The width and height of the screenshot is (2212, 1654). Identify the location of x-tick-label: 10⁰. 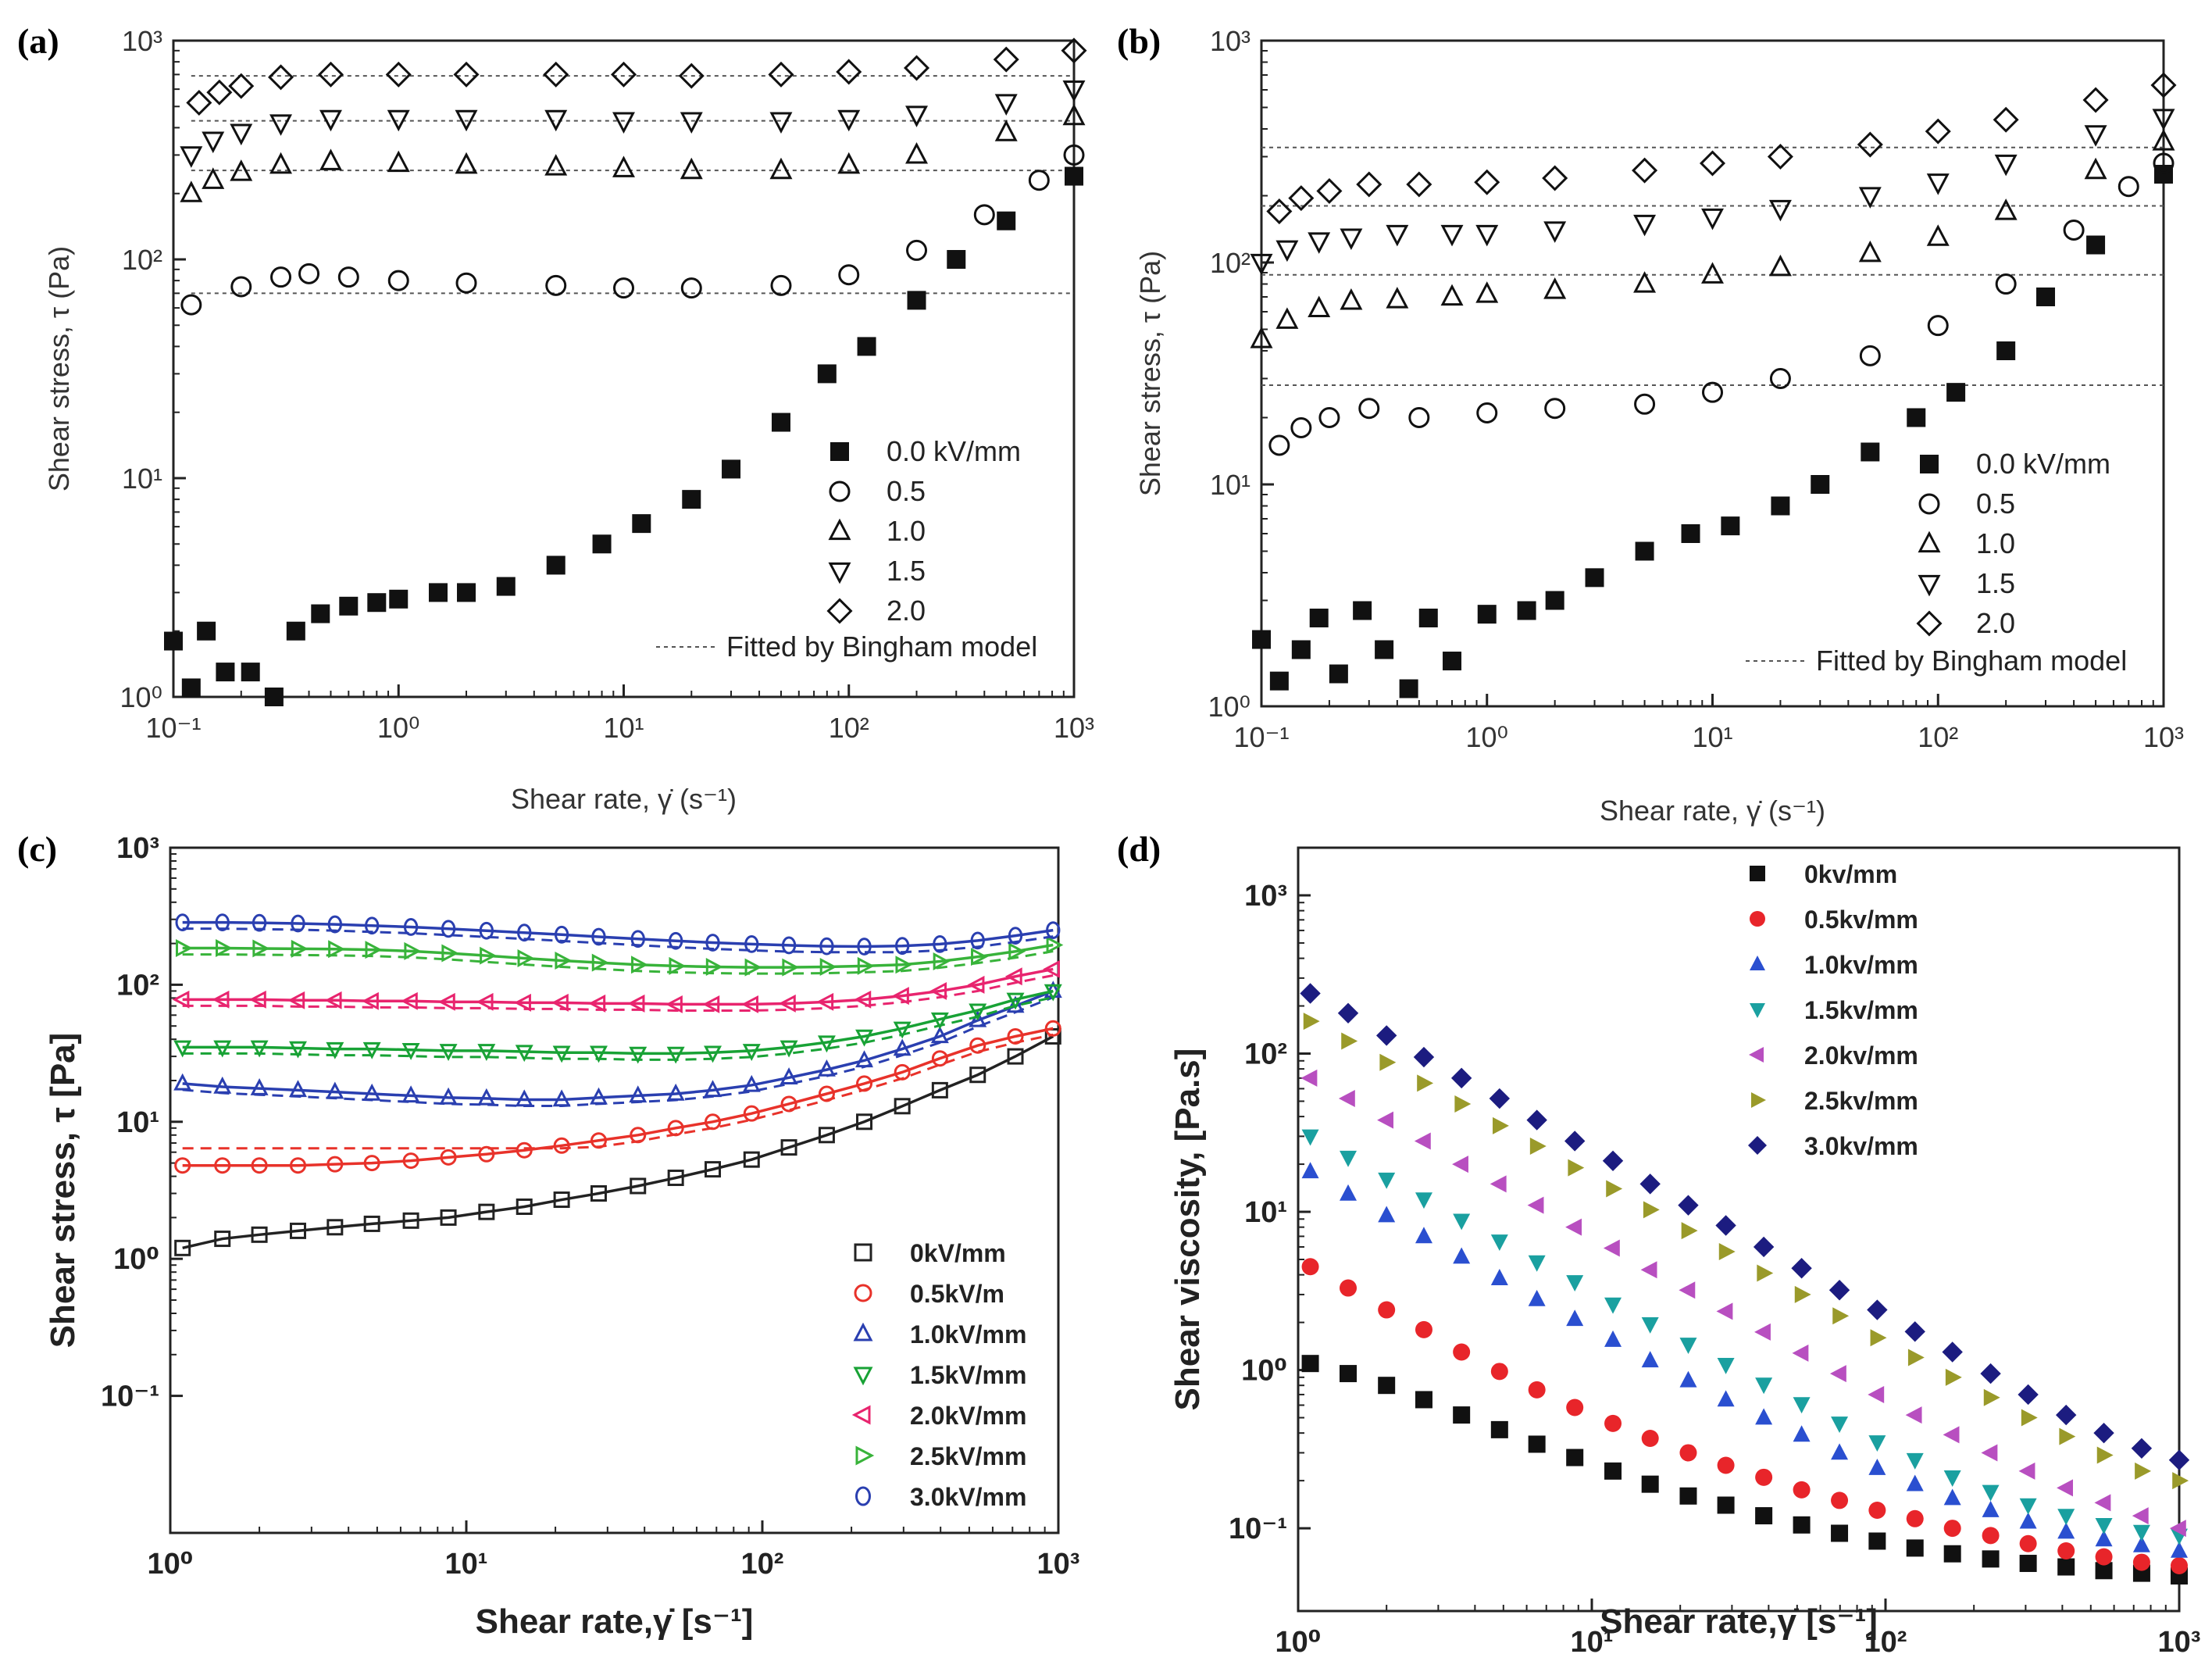
(1298, 1640).